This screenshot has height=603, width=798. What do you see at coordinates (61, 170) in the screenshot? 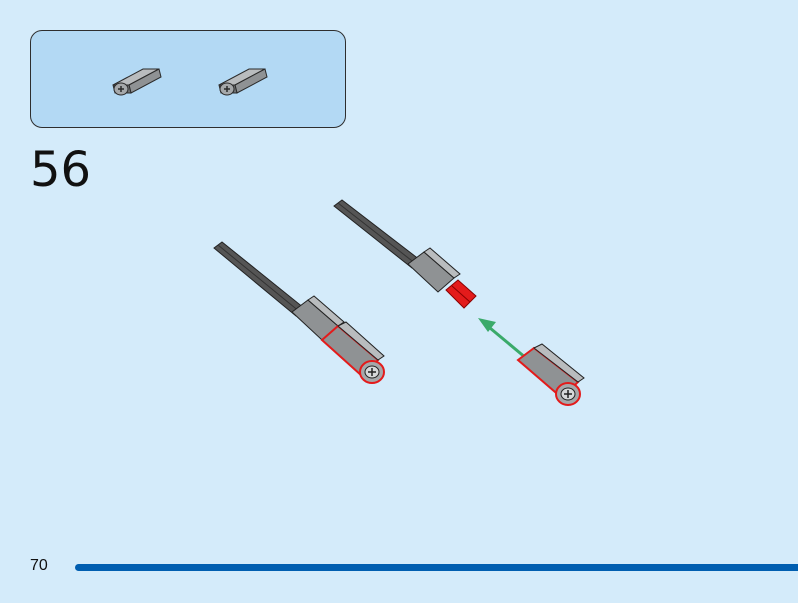
I see `step-number: 56` at bounding box center [61, 170].